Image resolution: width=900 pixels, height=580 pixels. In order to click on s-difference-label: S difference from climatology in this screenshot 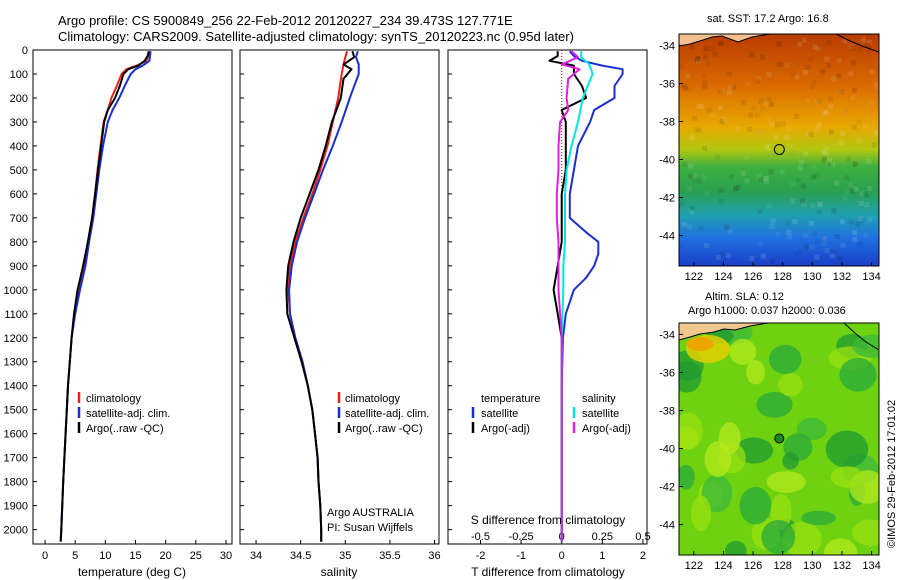, I will do `click(548, 520)`.